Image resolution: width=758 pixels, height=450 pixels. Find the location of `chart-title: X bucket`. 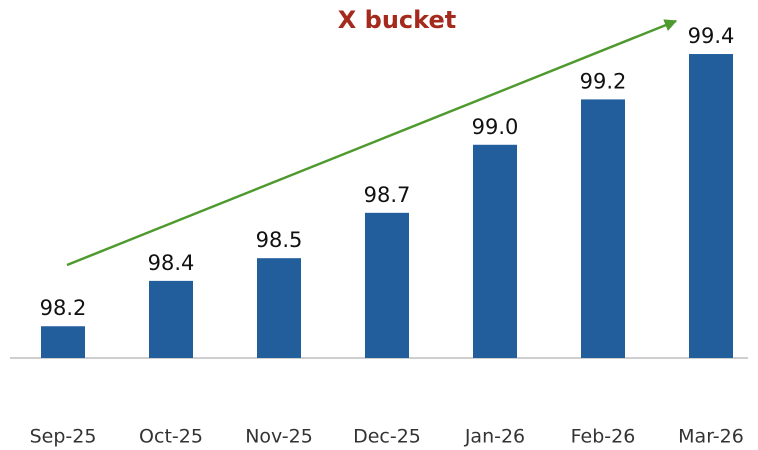

chart-title: X bucket is located at coordinates (397, 20).